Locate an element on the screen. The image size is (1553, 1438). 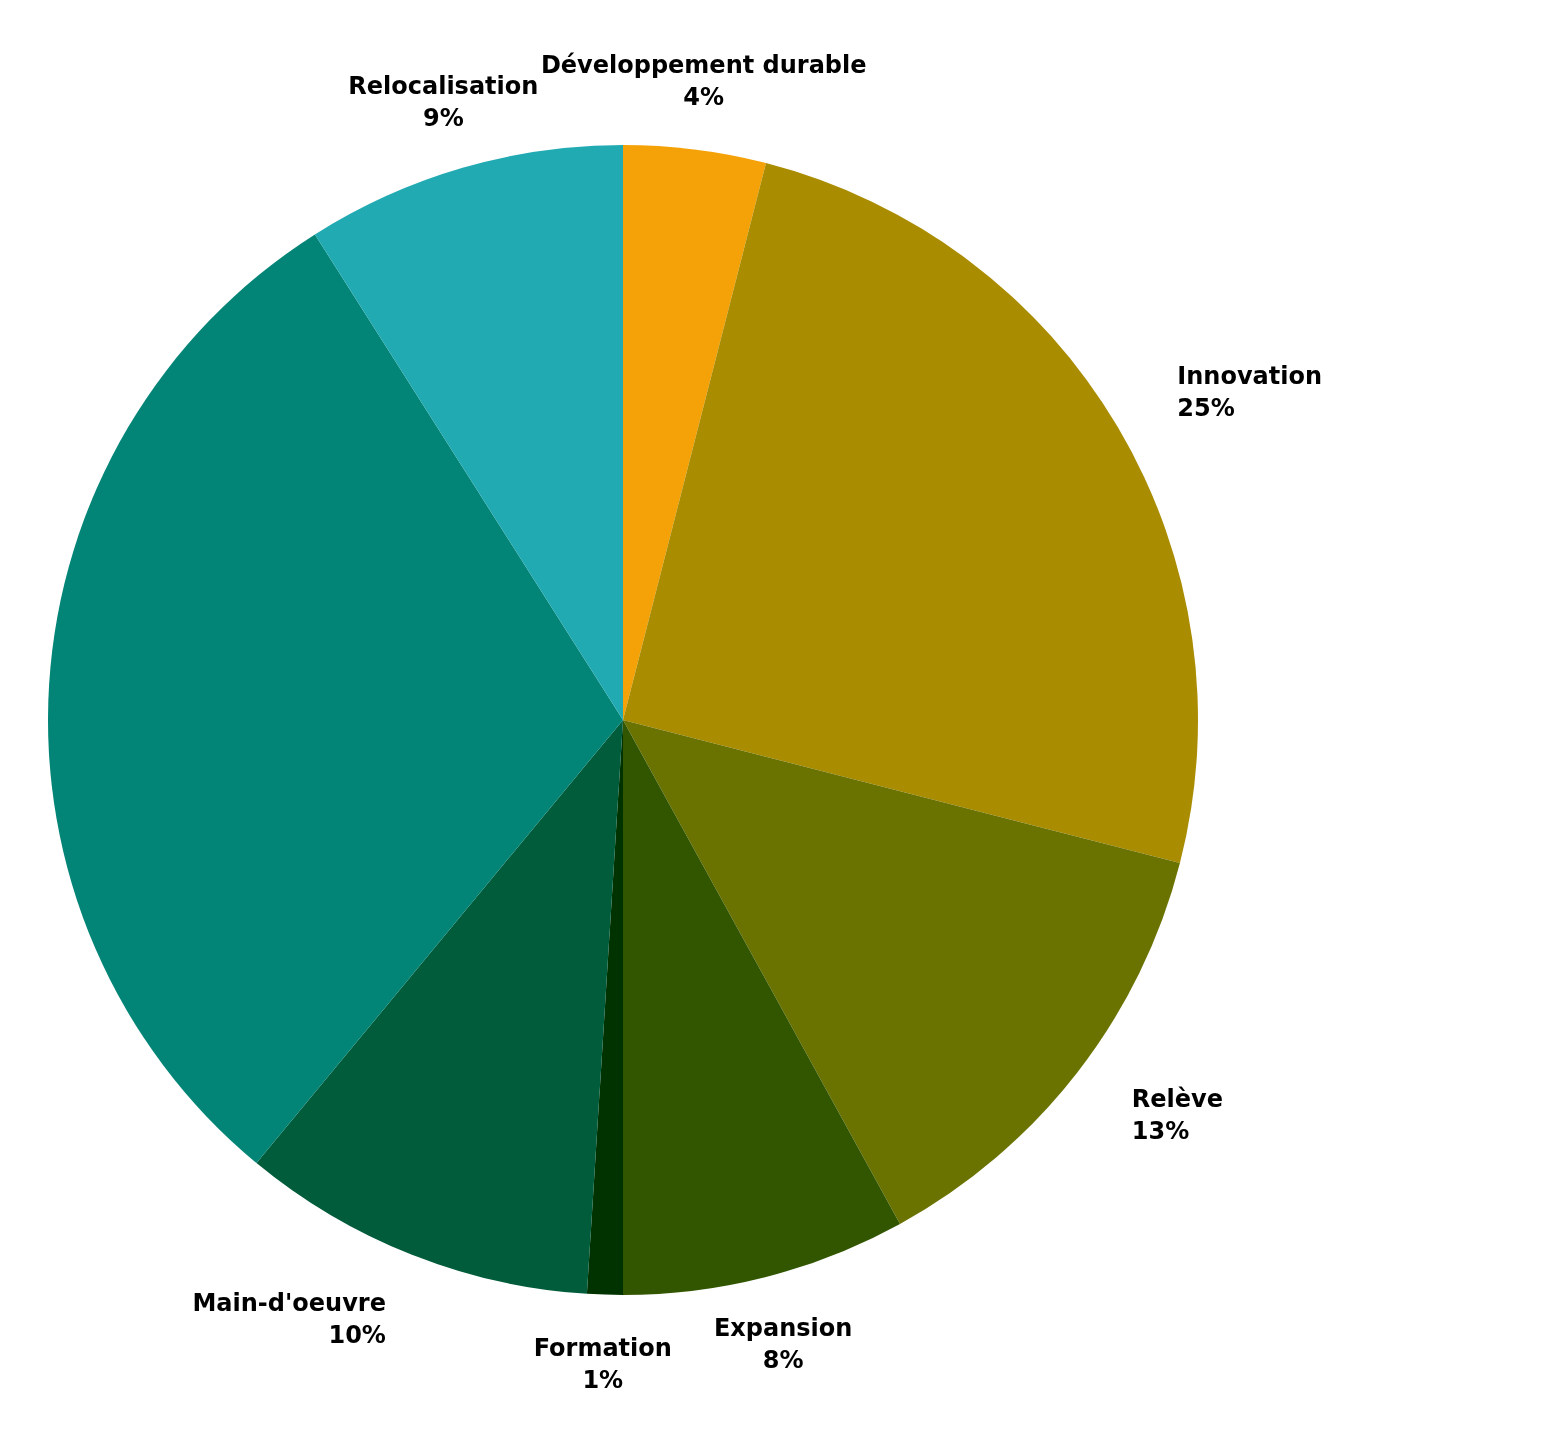
slice-label: Relocalisation is located at coordinates (443, 85).